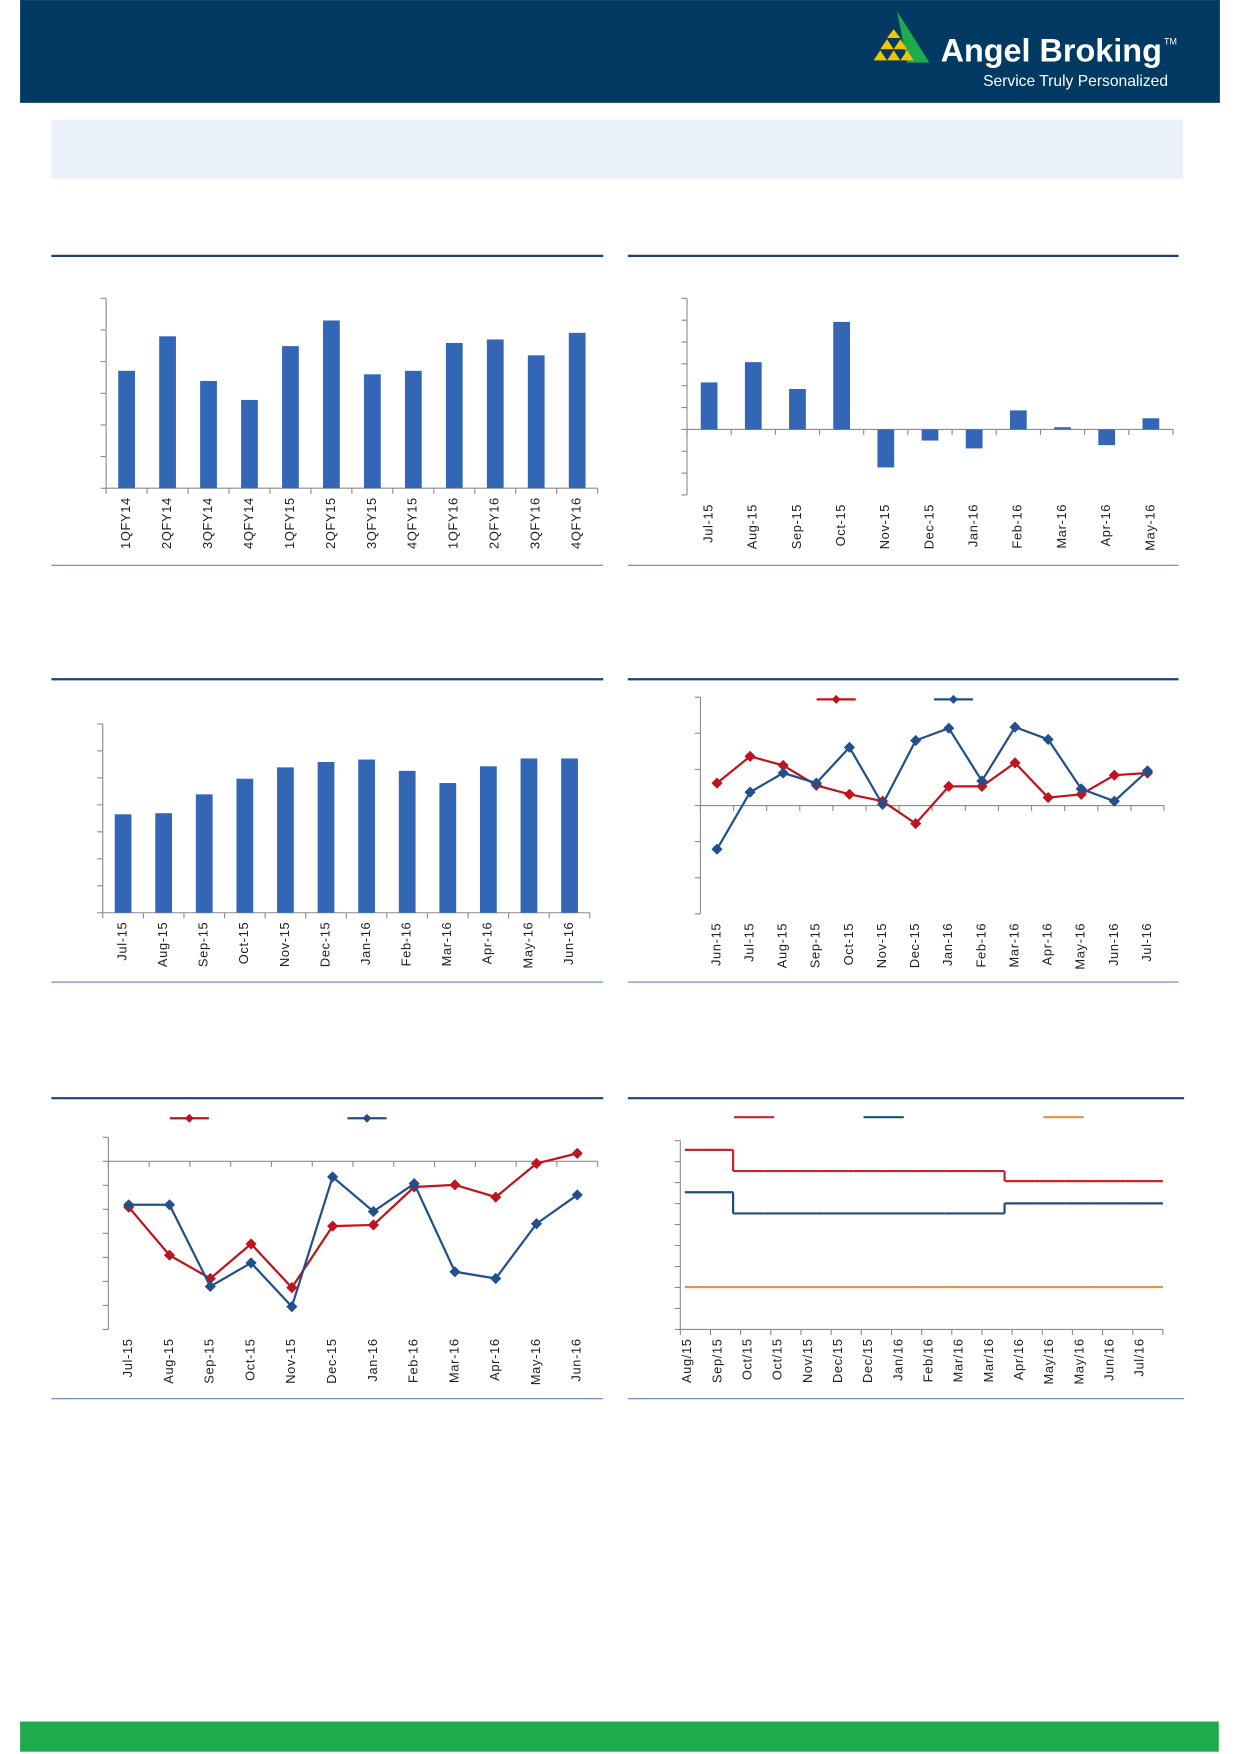  What do you see at coordinates (371, 523) in the screenshot?
I see `x-tick-label: 3QFY15` at bounding box center [371, 523].